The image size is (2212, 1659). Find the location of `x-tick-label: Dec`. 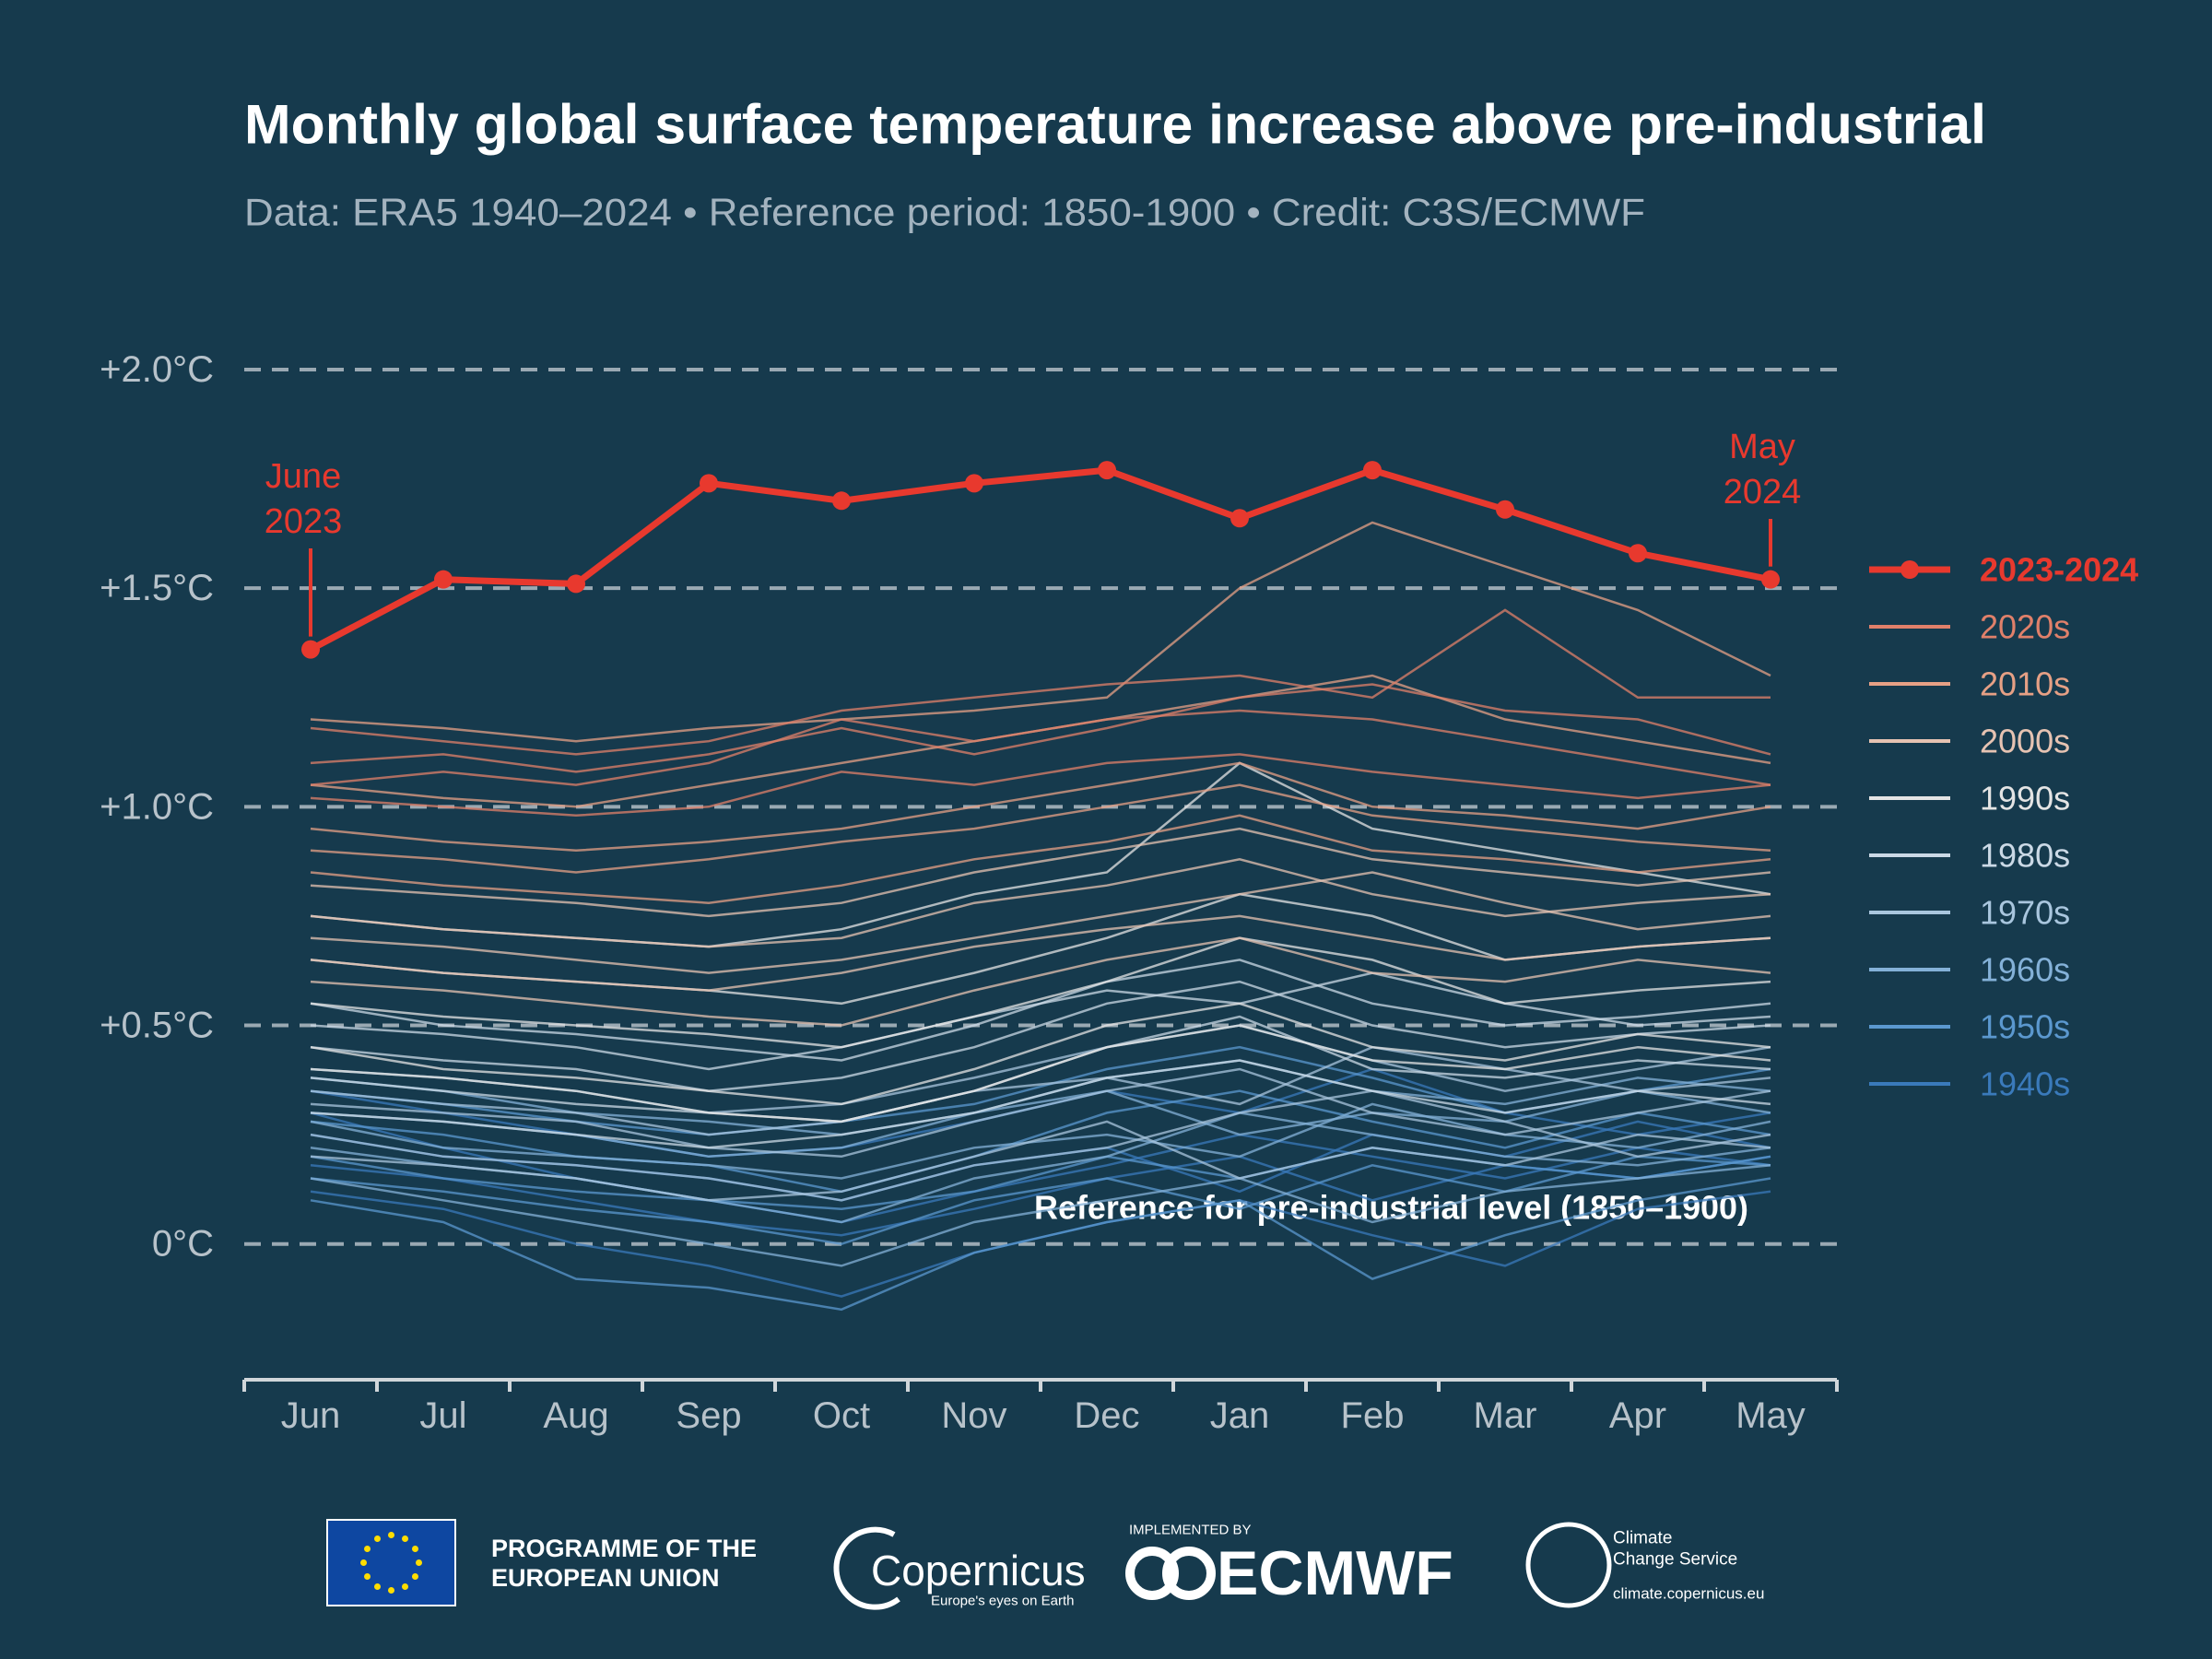

x-tick-label: Dec is located at coordinates (1106, 1415).